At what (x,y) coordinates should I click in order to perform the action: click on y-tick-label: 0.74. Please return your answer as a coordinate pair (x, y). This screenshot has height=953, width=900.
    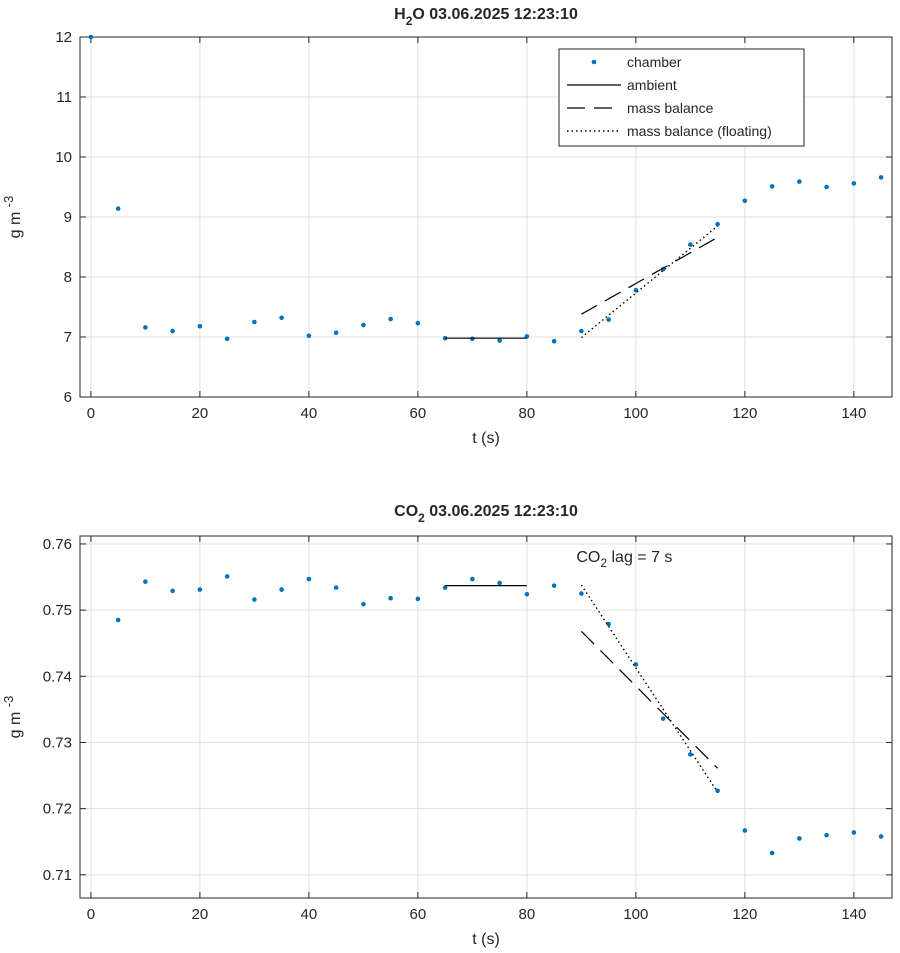
    Looking at the image, I should click on (57, 676).